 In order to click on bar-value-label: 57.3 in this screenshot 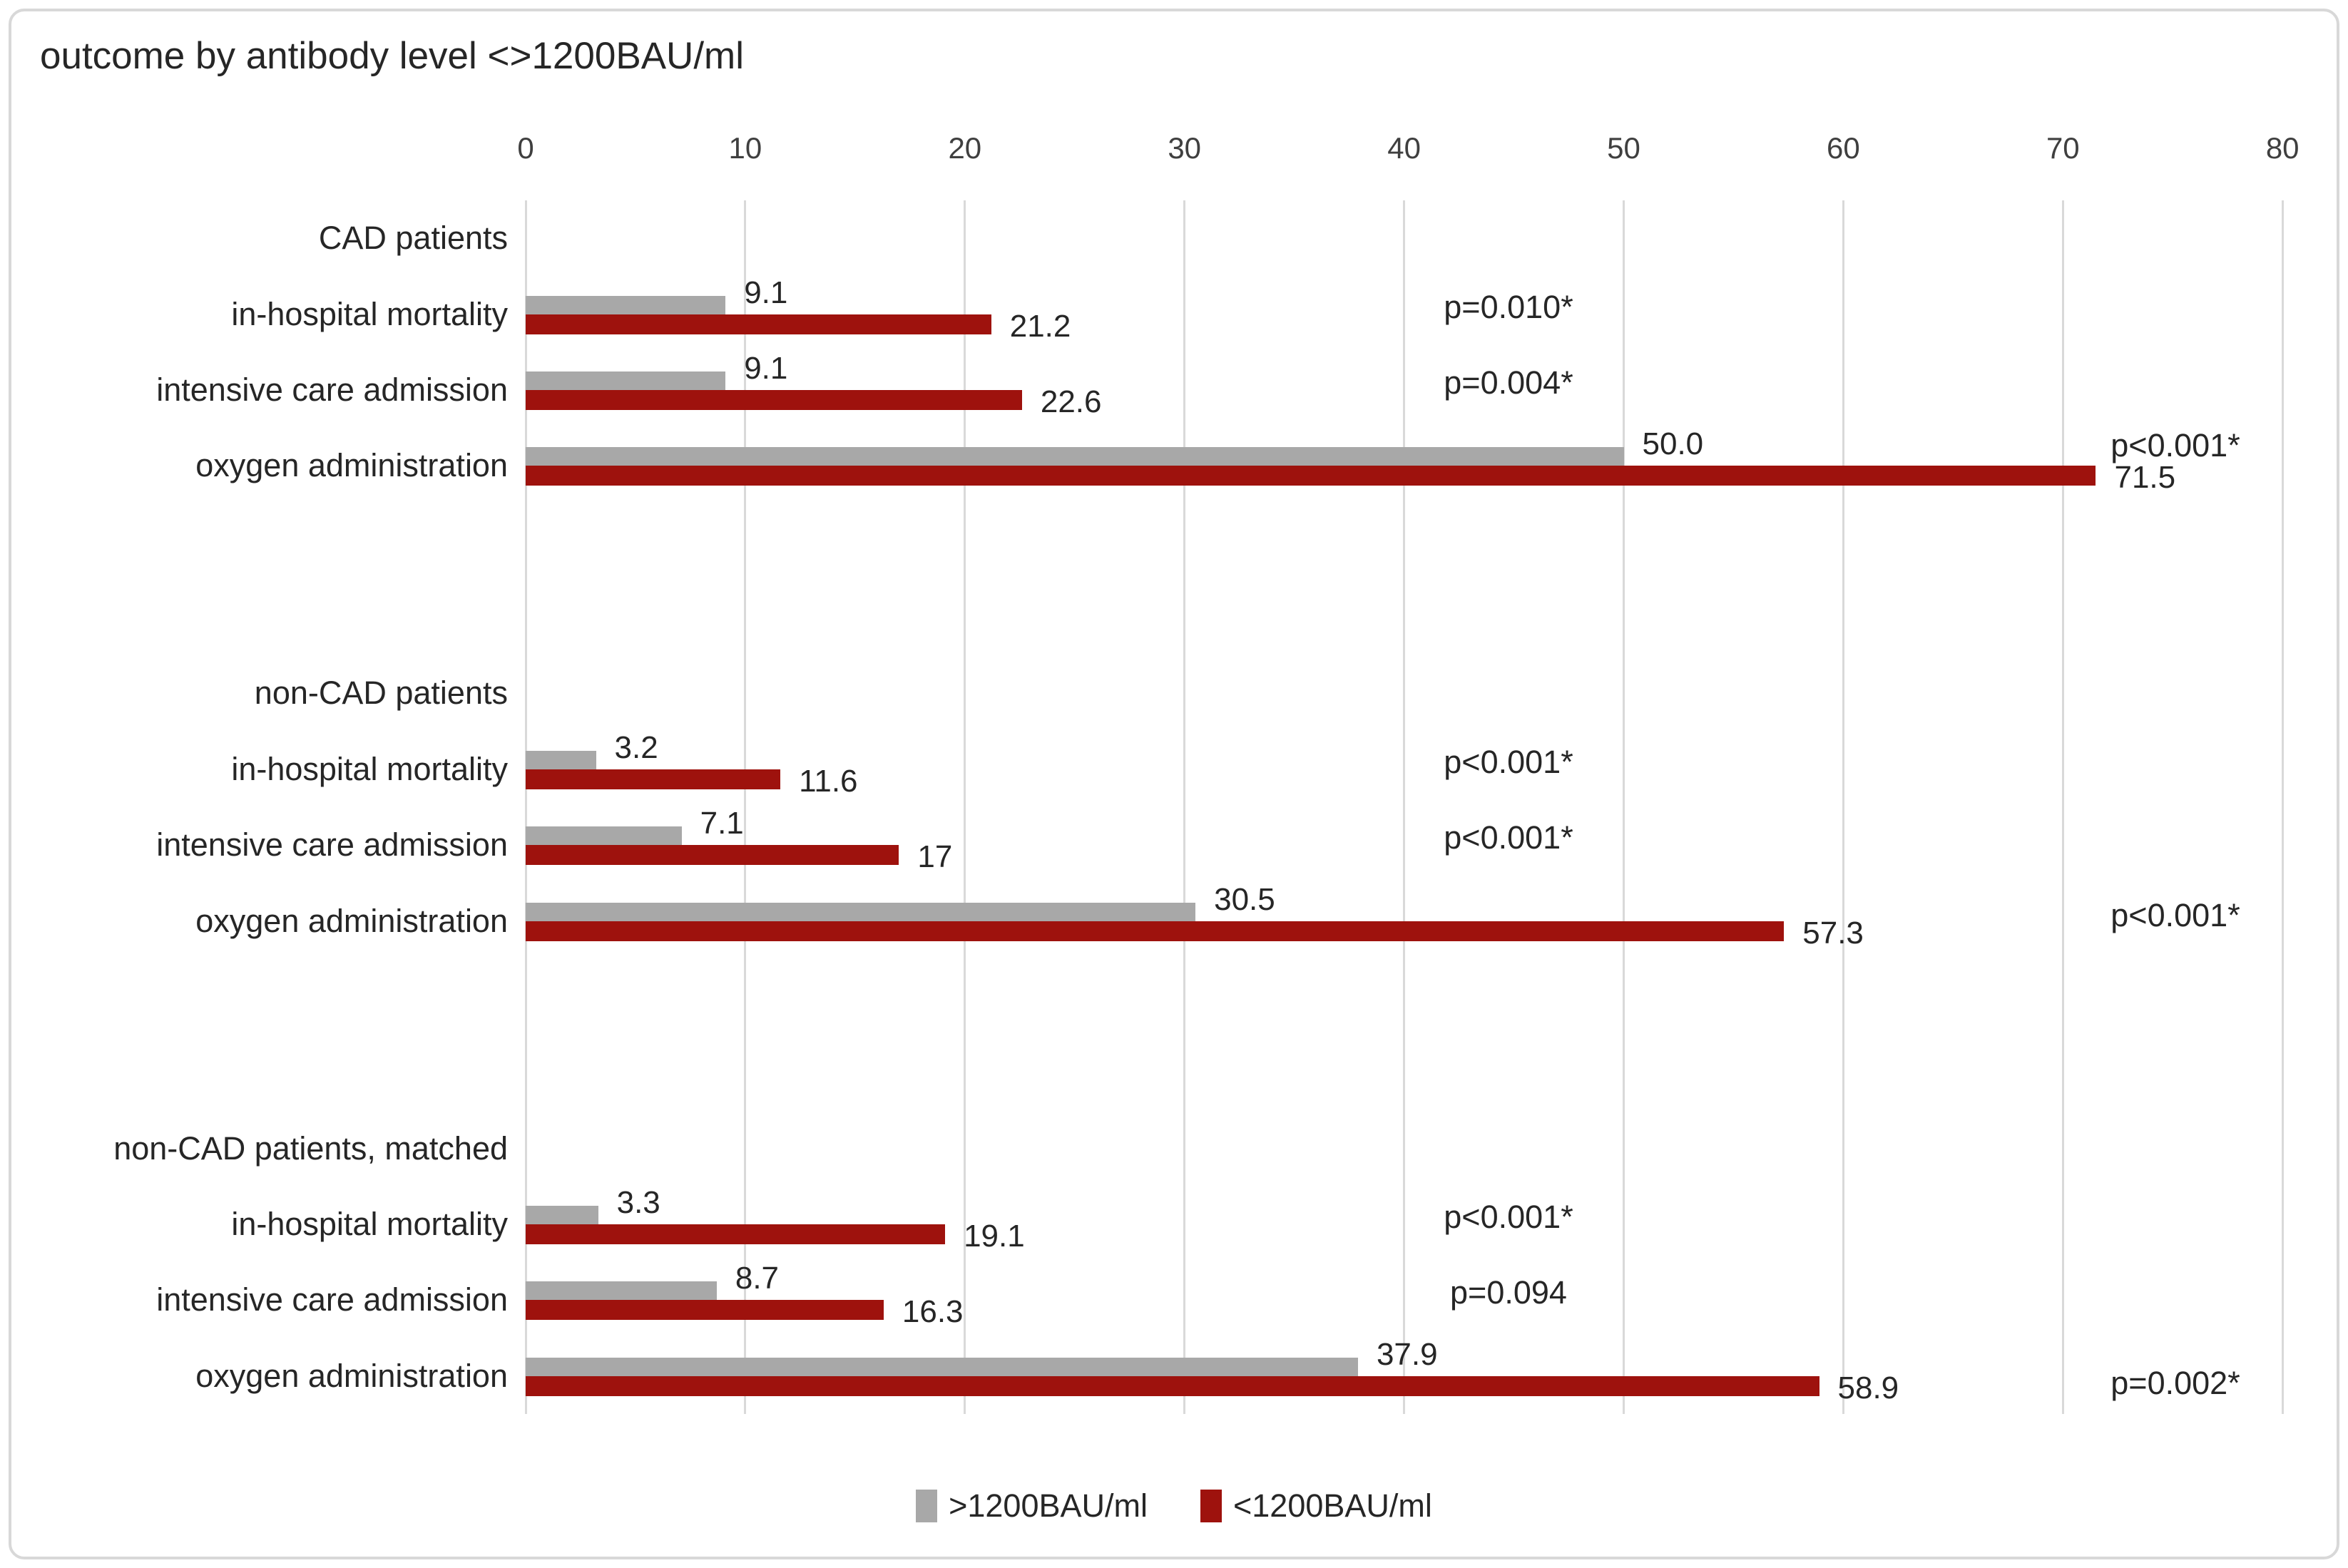, I will do `click(1833, 932)`.